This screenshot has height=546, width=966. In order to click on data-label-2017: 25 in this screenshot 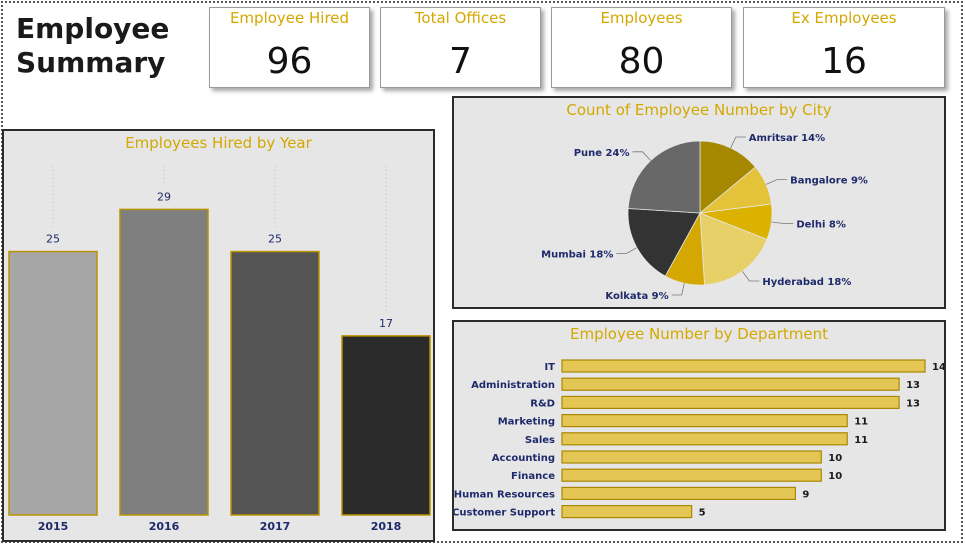, I will do `click(275, 239)`.